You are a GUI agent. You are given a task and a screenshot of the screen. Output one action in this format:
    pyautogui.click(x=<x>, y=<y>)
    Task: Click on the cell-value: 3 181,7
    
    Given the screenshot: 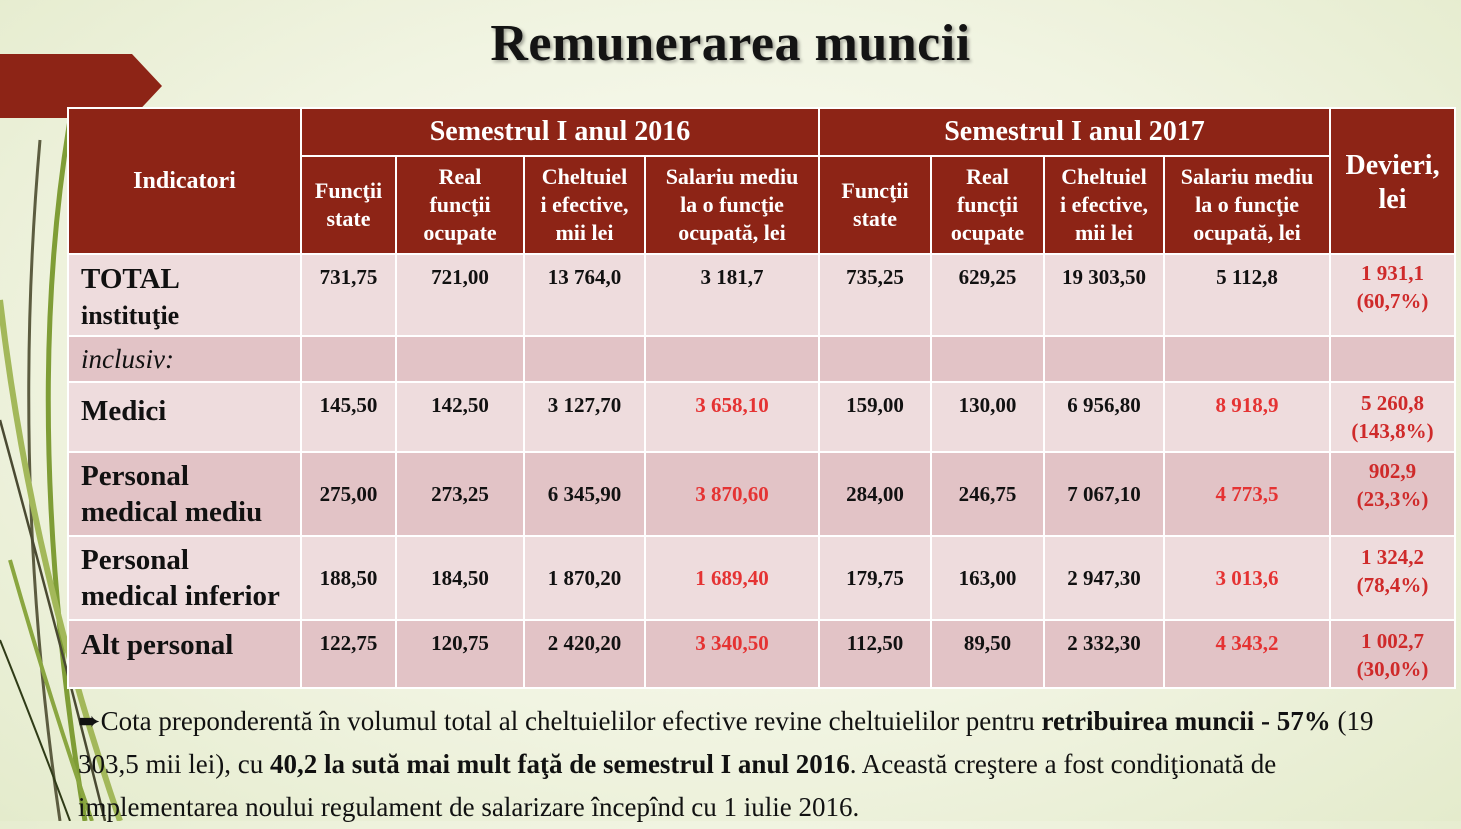 What is the action you would take?
    pyautogui.click(x=732, y=295)
    